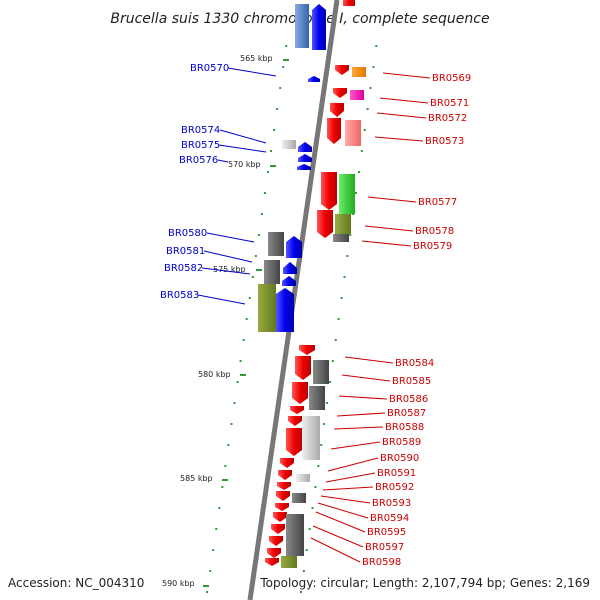 The height and width of the screenshot is (600, 600). Describe the element at coordinates (179, 295) in the screenshot. I see `gene-label-br0583: BR0583` at that location.